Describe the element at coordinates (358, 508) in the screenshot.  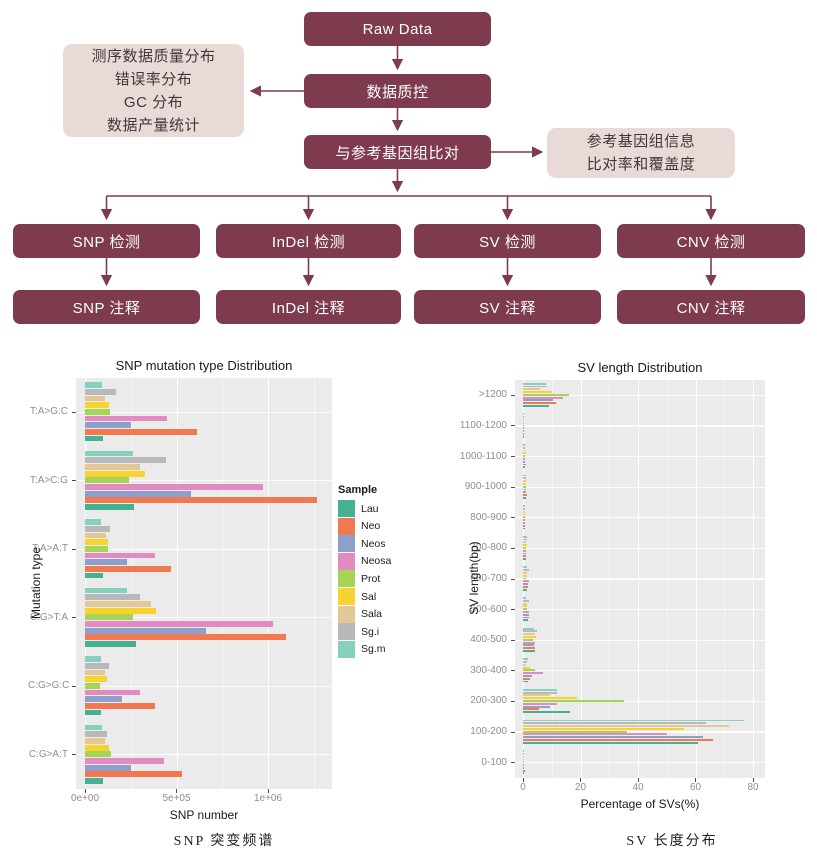
I see `legend-item: Lau` at that location.